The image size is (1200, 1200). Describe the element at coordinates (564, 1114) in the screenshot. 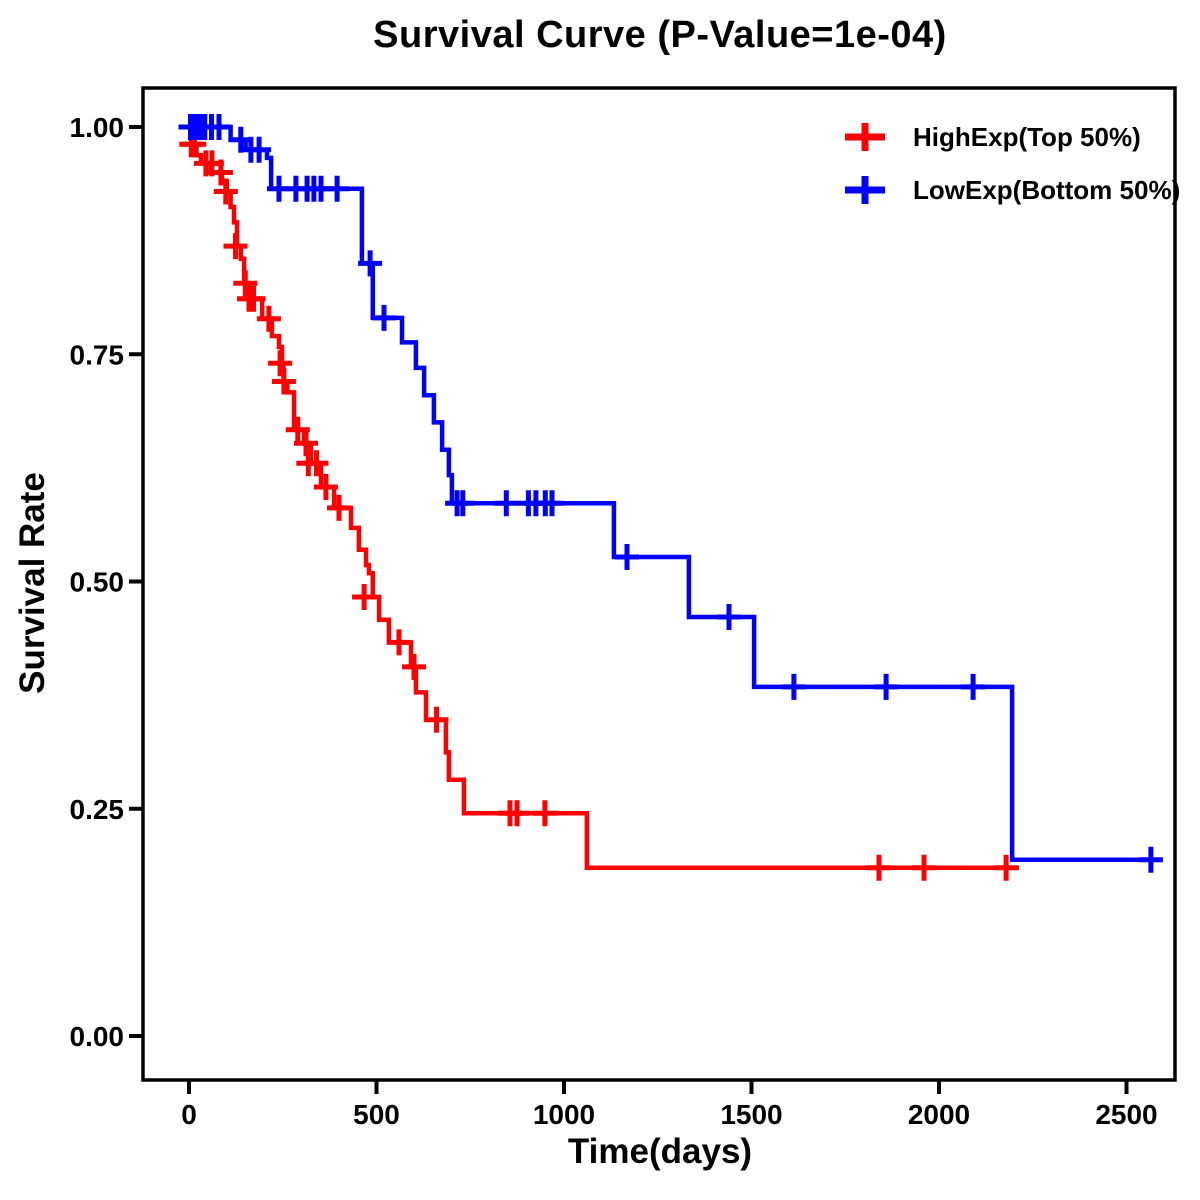

I see `x-tick-label: 1000` at that location.